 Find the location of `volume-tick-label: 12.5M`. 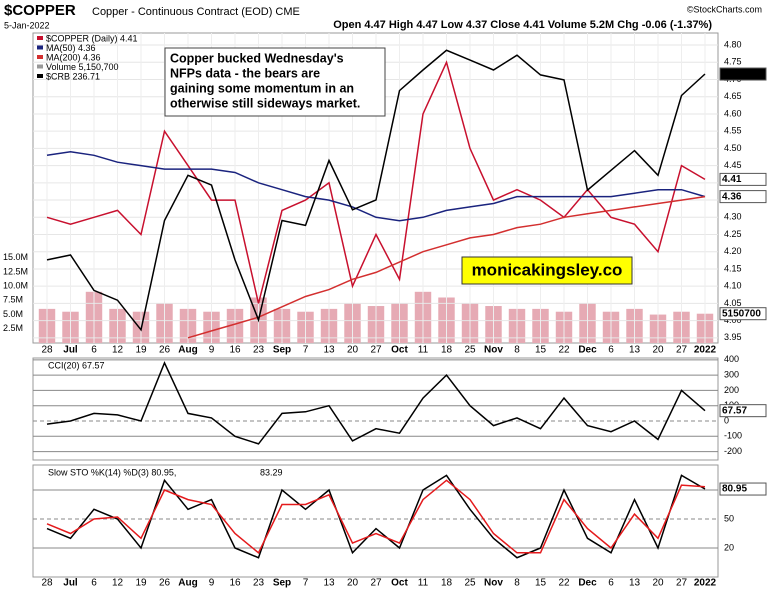

volume-tick-label: 12.5M is located at coordinates (15, 271).